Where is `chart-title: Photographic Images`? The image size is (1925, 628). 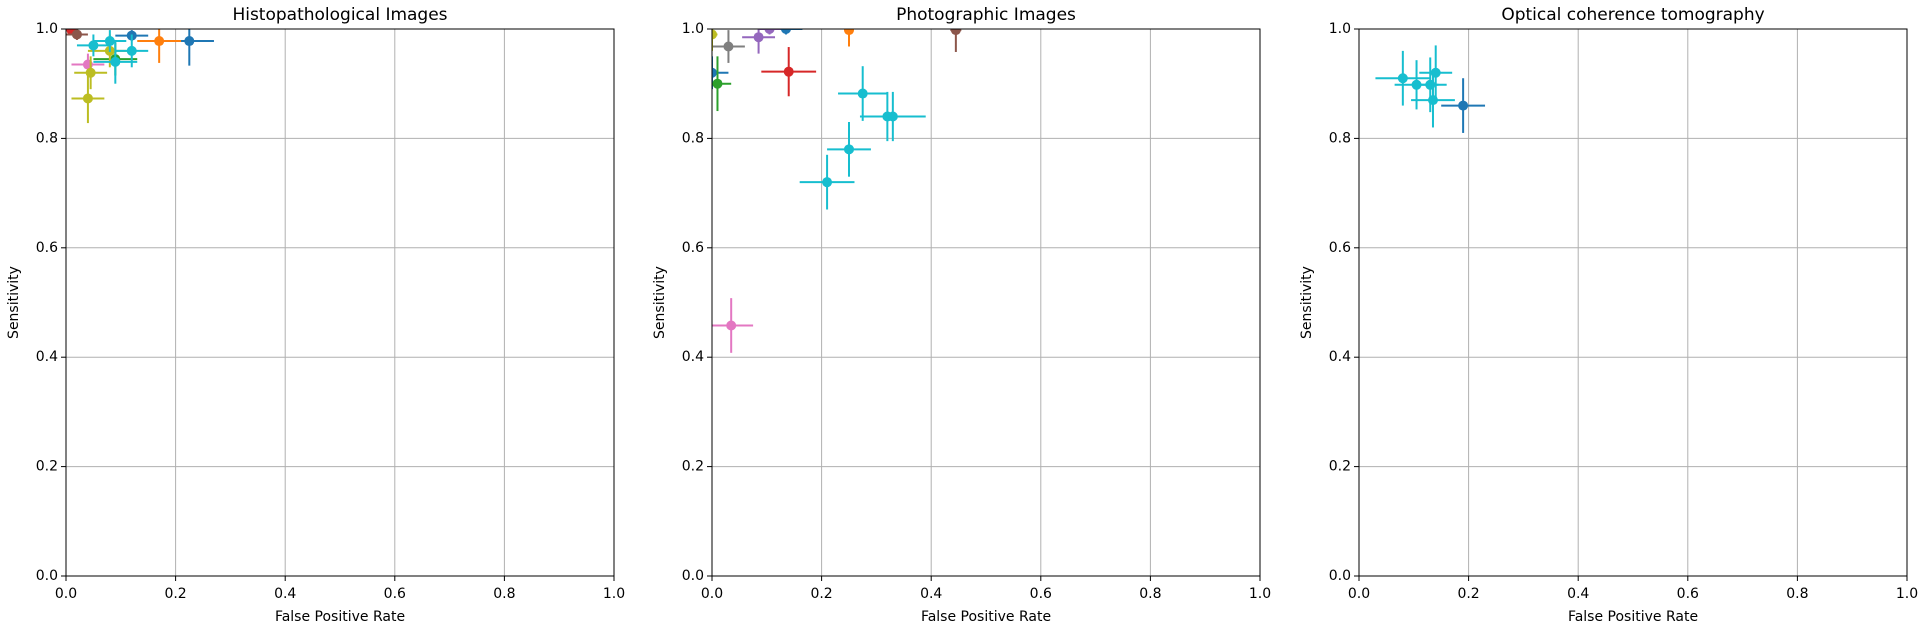
chart-title: Photographic Images is located at coordinates (986, 15).